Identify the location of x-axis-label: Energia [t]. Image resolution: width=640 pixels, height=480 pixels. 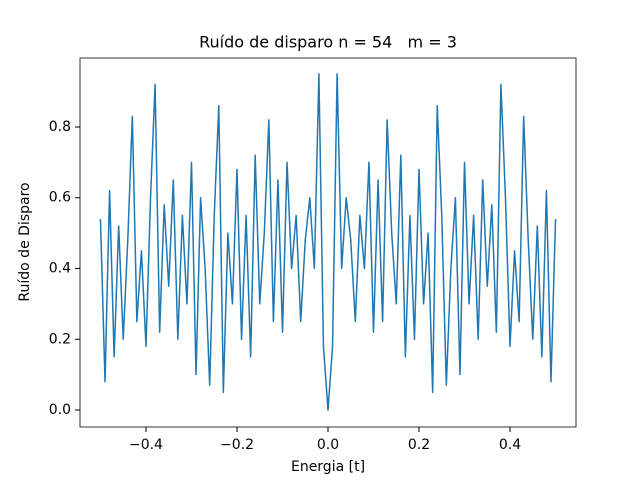
(328, 467).